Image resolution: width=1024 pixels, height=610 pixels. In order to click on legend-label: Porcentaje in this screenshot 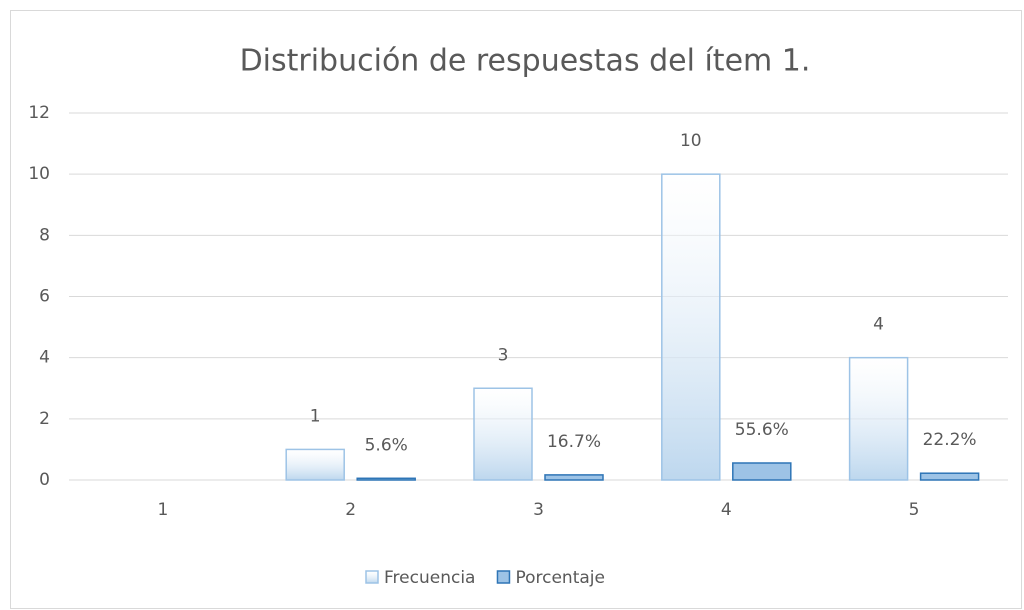, I will do `click(560, 578)`.